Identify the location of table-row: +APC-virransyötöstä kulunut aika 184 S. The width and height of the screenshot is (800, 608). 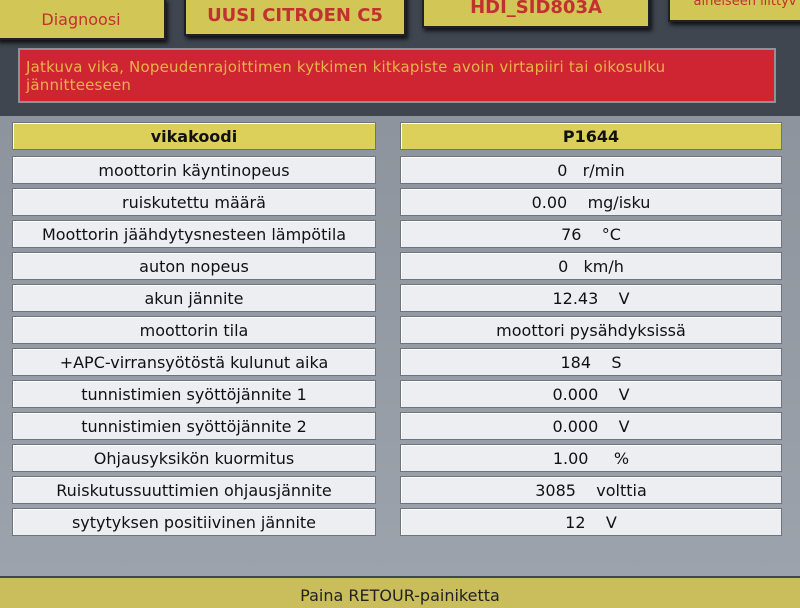
(400, 362).